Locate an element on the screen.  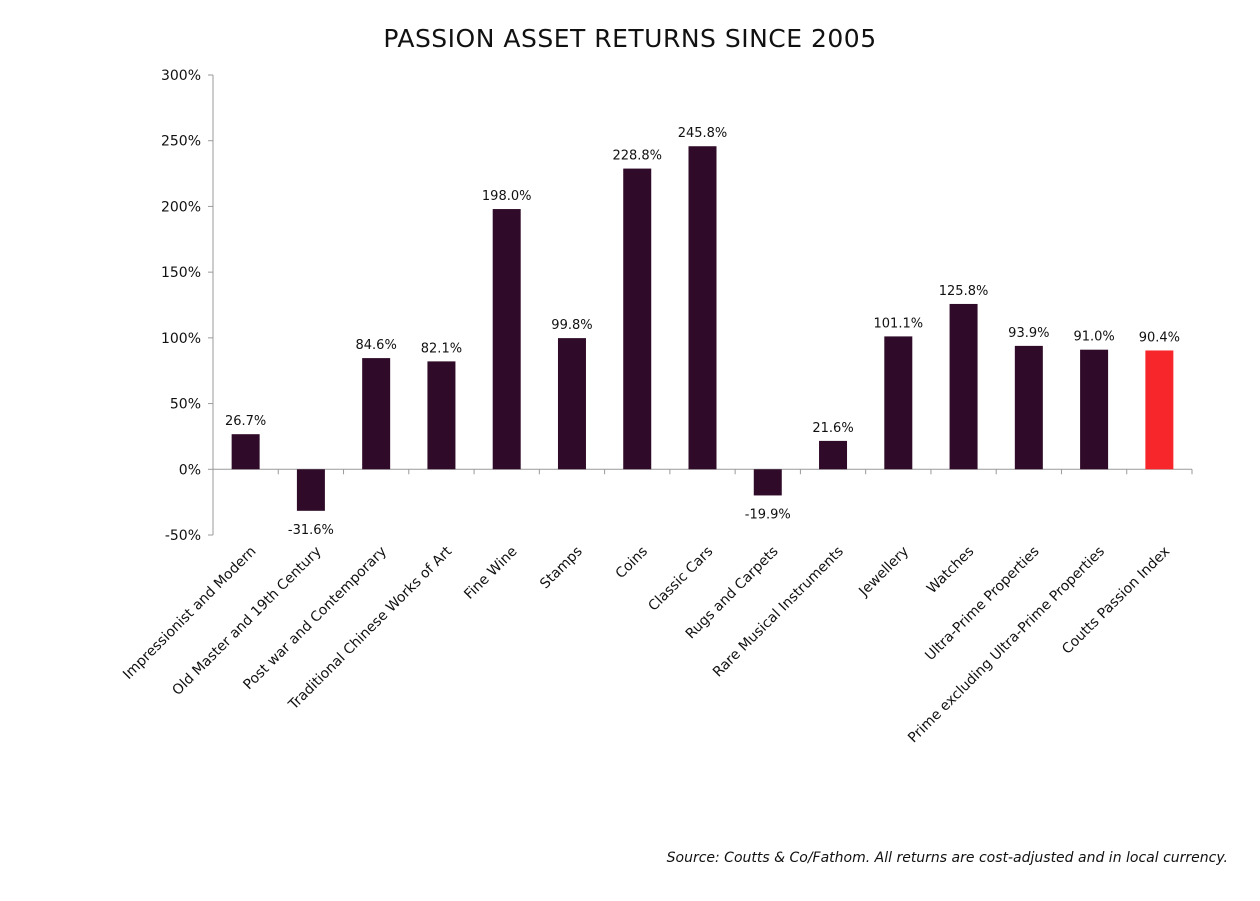
chart-title: PASSION ASSET RETURNS SINCE 2005 is located at coordinates (630, 38).